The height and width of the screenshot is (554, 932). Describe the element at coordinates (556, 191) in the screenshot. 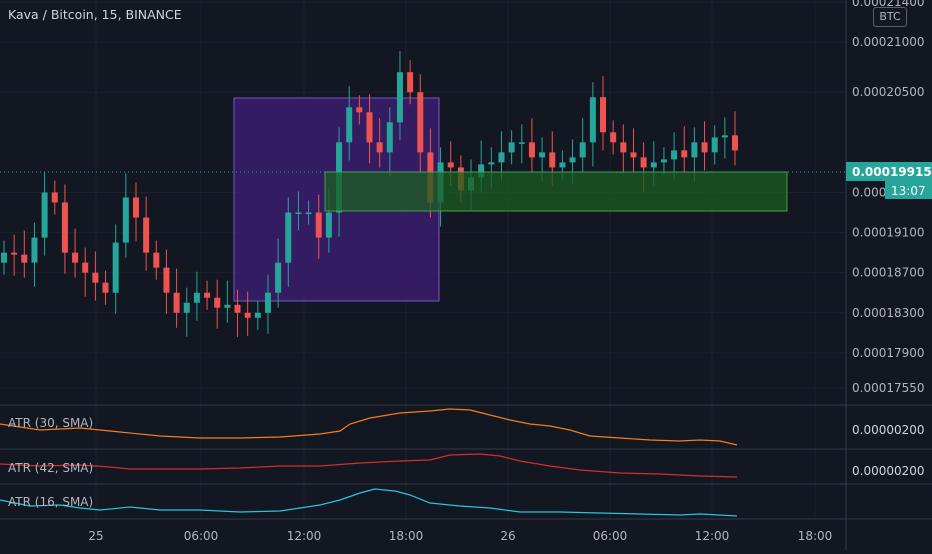

I see `green-zone` at that location.